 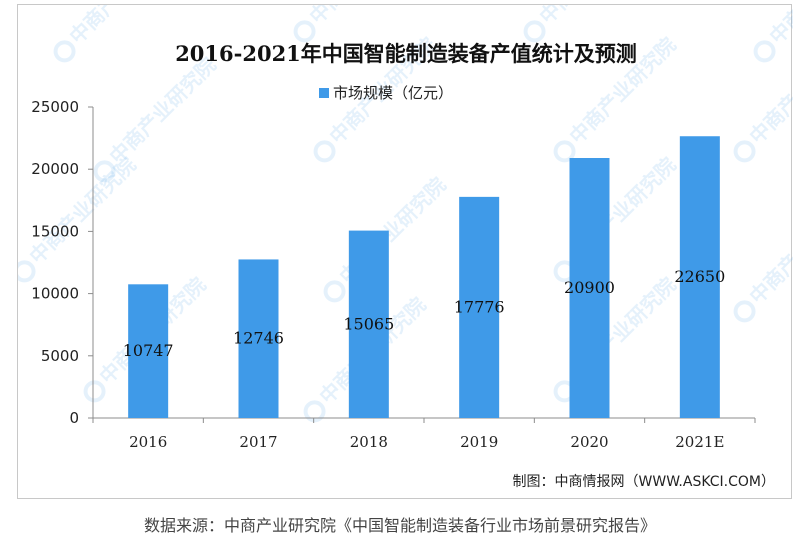 I want to click on bar-2018, so click(x=368, y=324).